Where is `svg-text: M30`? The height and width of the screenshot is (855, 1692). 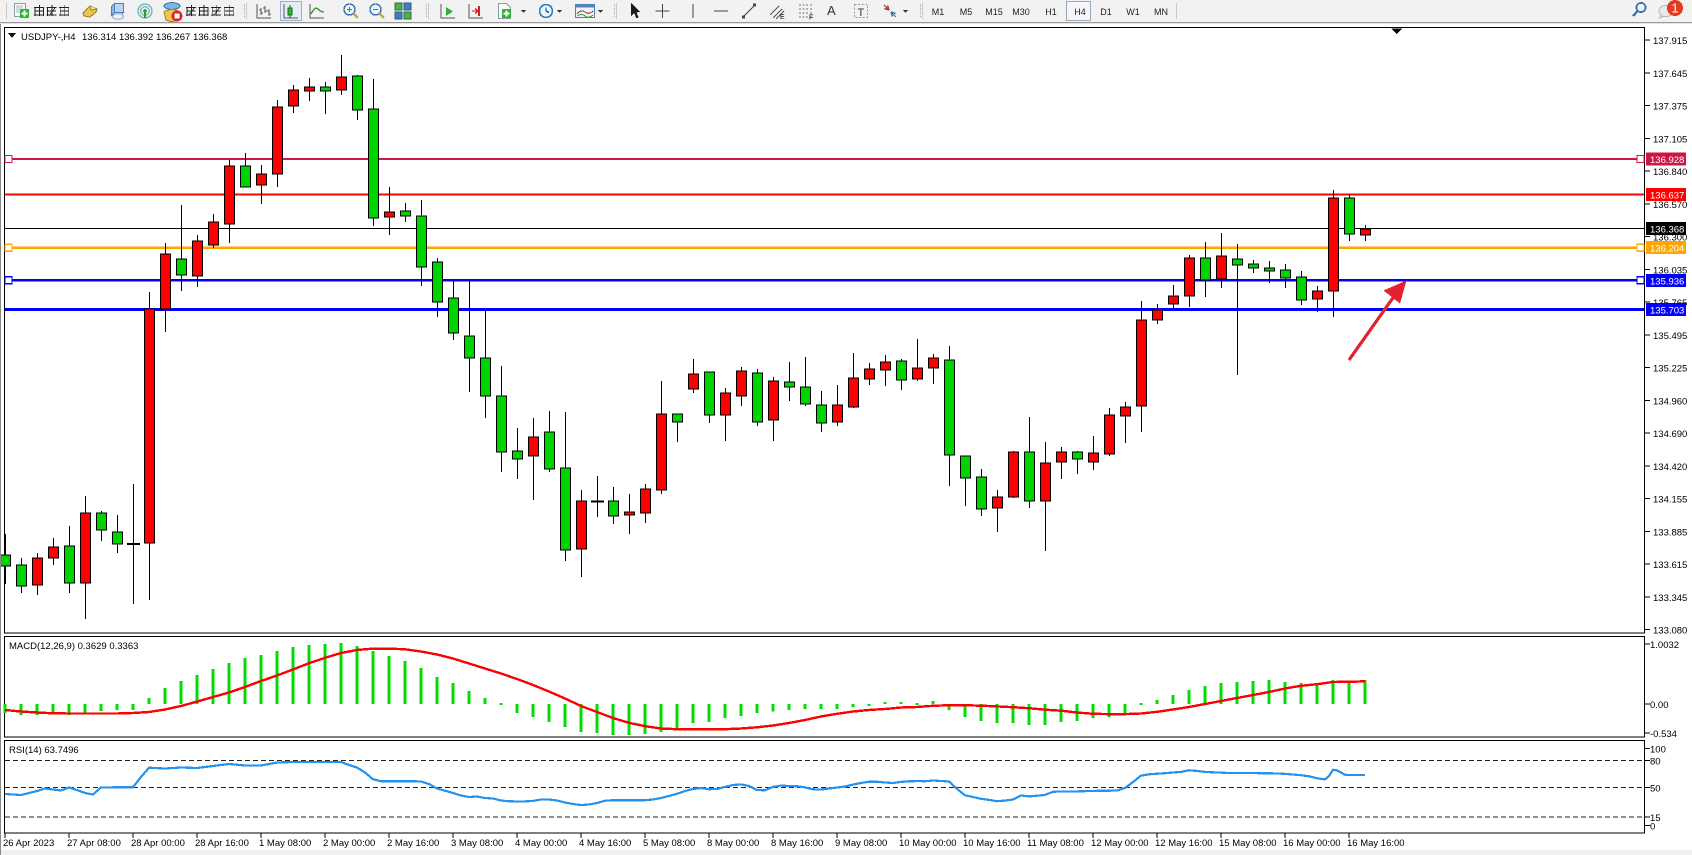
svg-text: M30 is located at coordinates (1021, 12).